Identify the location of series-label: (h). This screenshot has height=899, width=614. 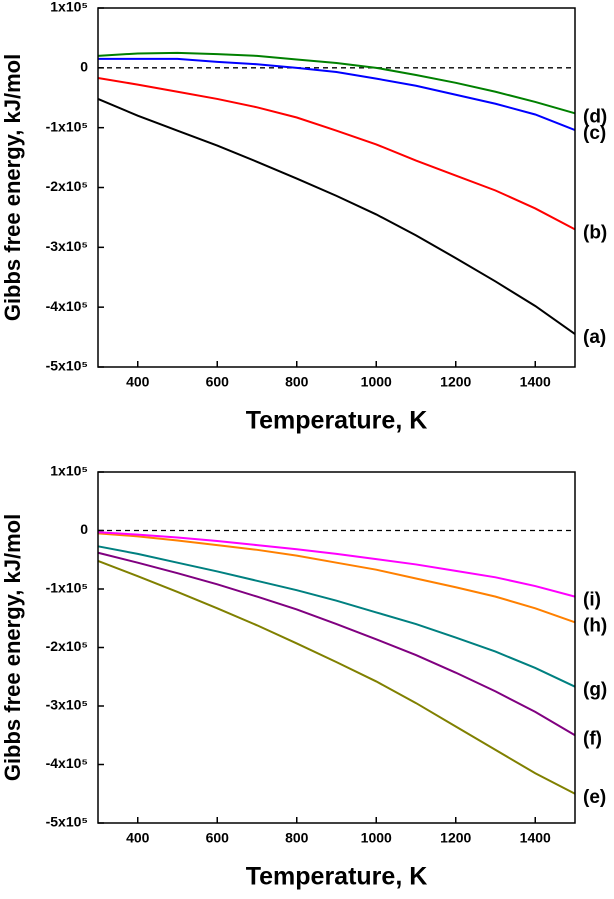
(595, 625).